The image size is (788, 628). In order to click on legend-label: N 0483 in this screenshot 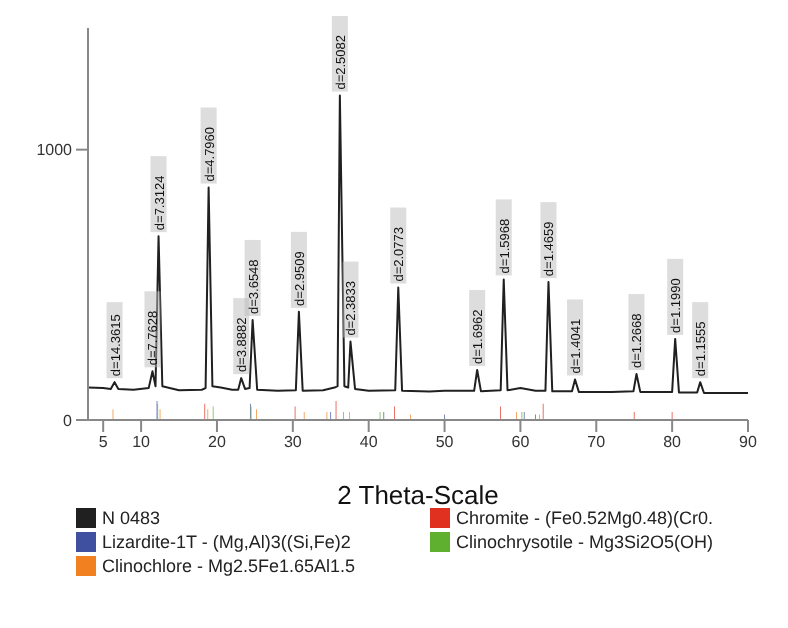, I will do `click(131, 518)`.